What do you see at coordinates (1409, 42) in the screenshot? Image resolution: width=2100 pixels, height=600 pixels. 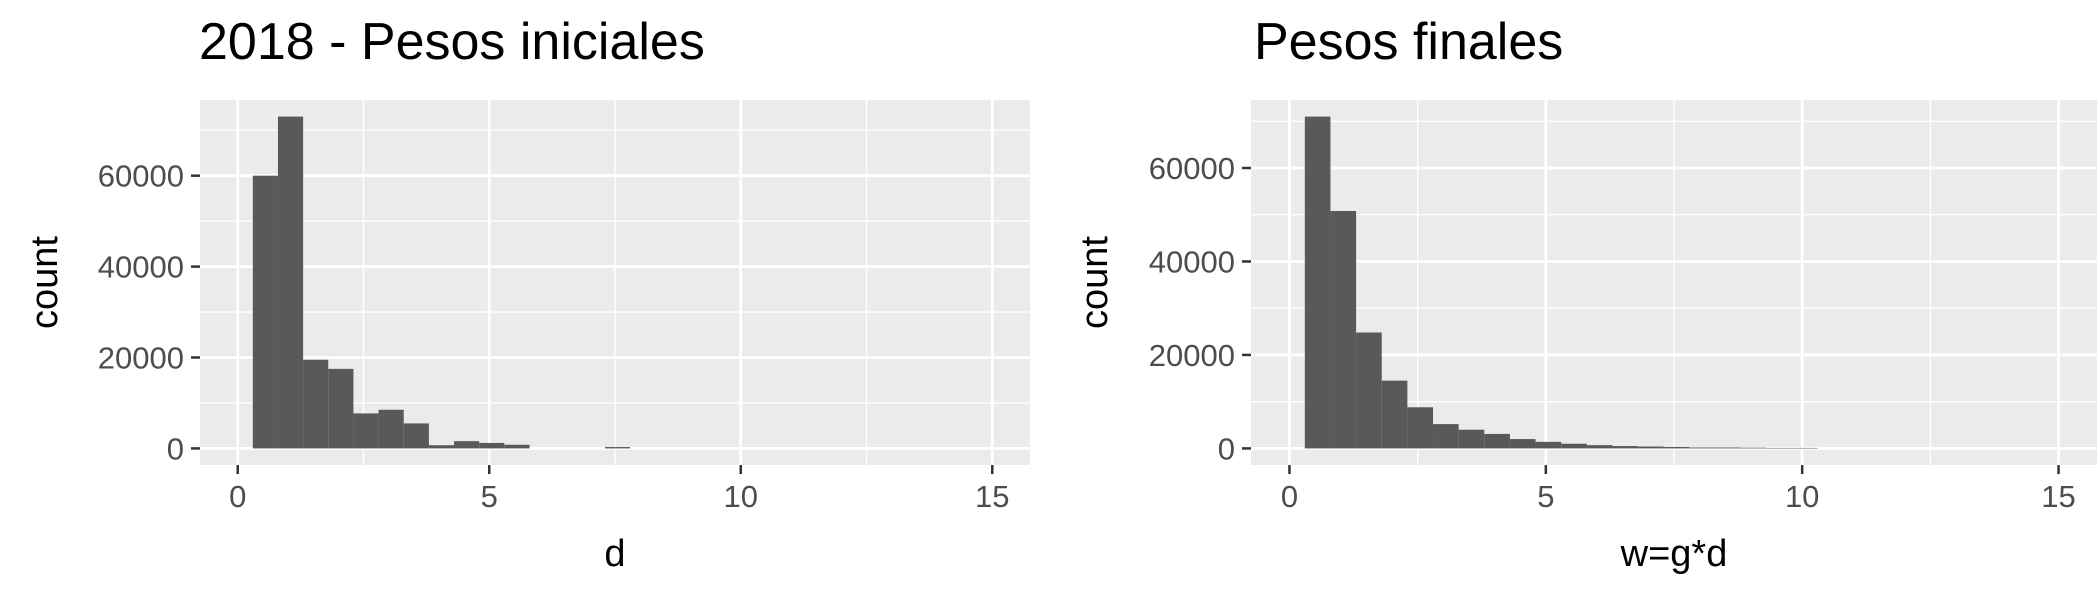 I see `chart-title: Pesos finales` at bounding box center [1409, 42].